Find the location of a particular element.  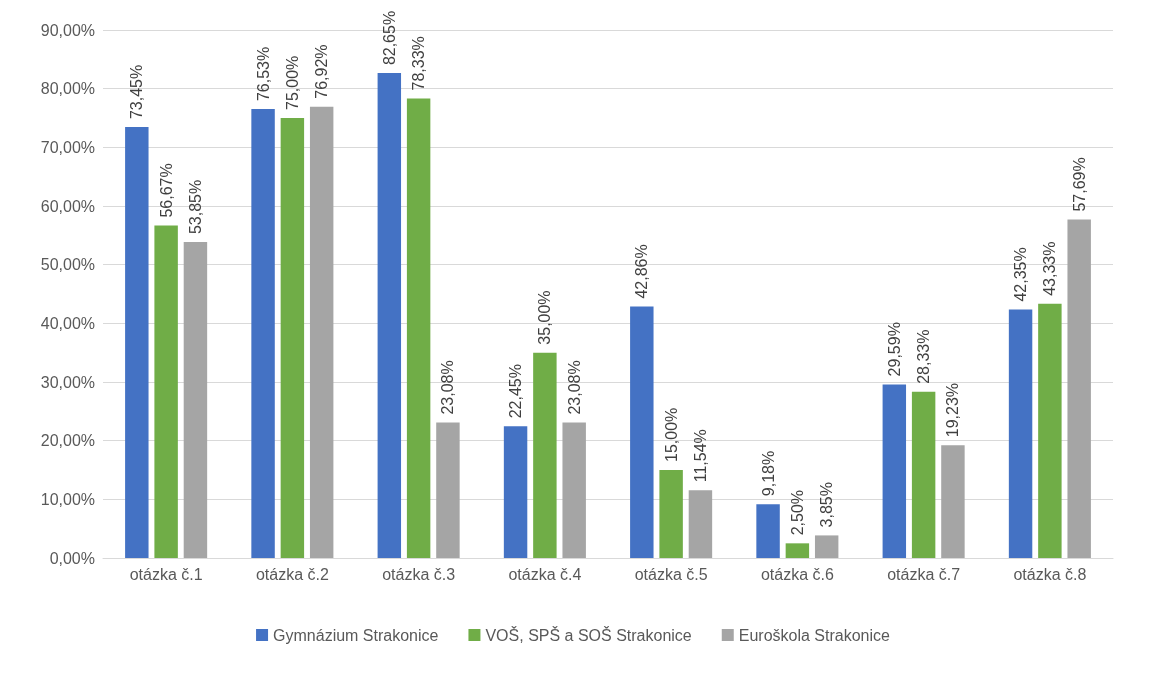

x-tick-label: otázka č.5 is located at coordinates (671, 574).